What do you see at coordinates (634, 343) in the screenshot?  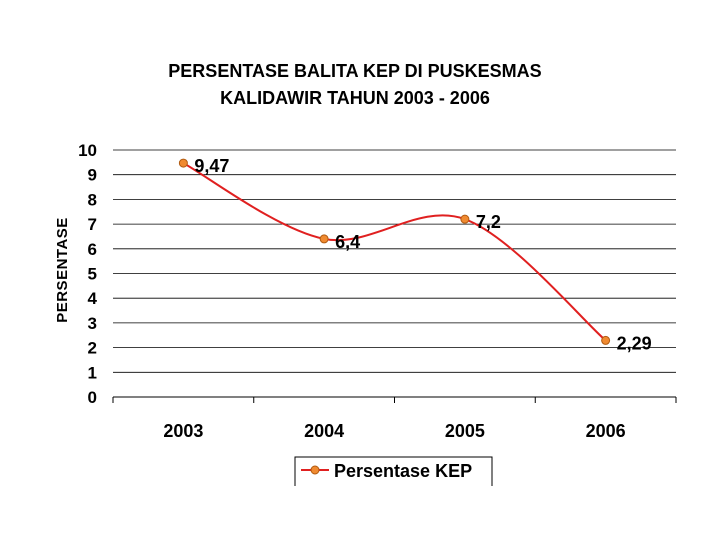 I see `data-label-2006: 2,29` at bounding box center [634, 343].